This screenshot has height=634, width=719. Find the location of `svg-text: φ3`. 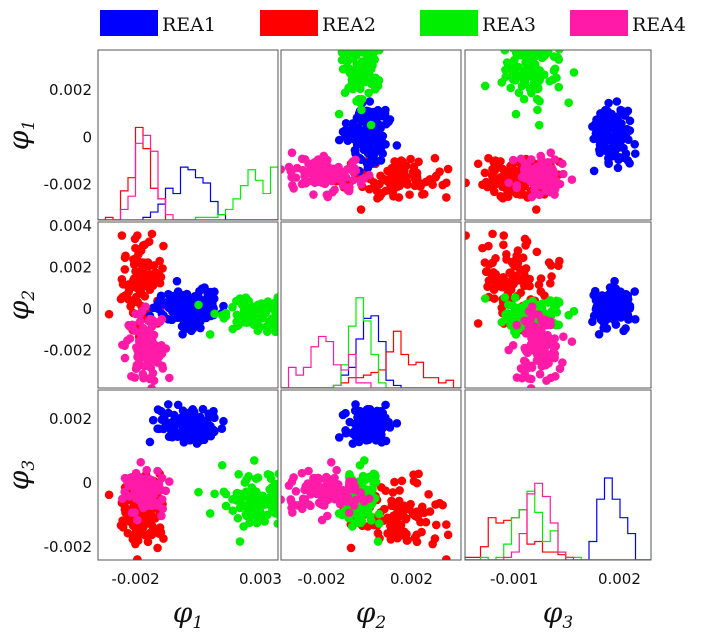

svg-text: φ3 is located at coordinates (20, 475).